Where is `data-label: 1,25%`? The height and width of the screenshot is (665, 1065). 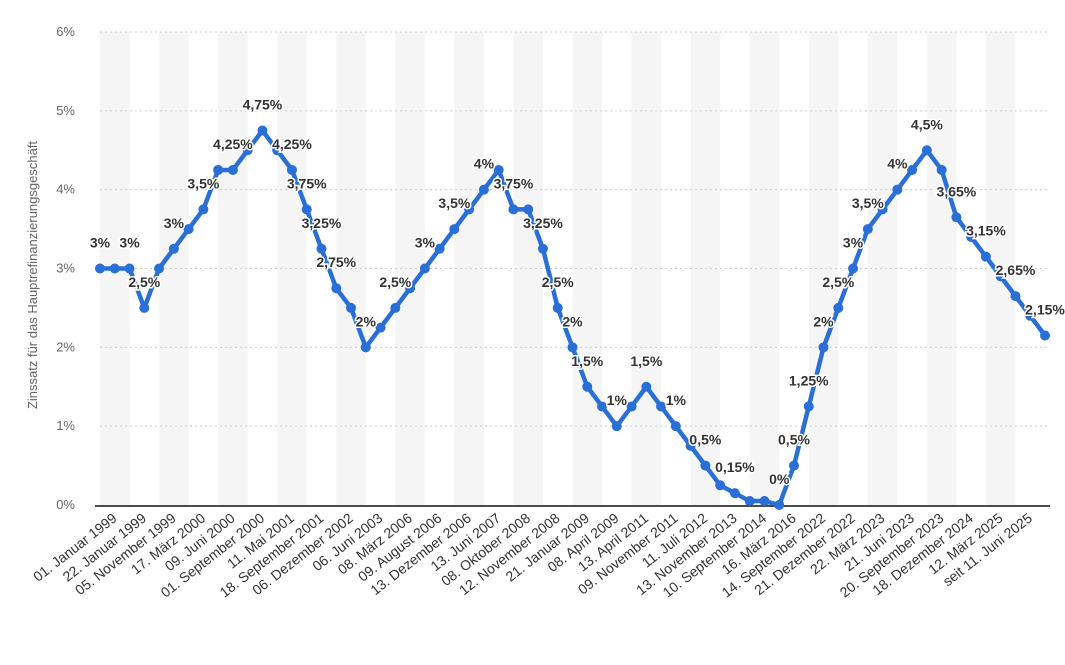 data-label: 1,25% is located at coordinates (809, 380).